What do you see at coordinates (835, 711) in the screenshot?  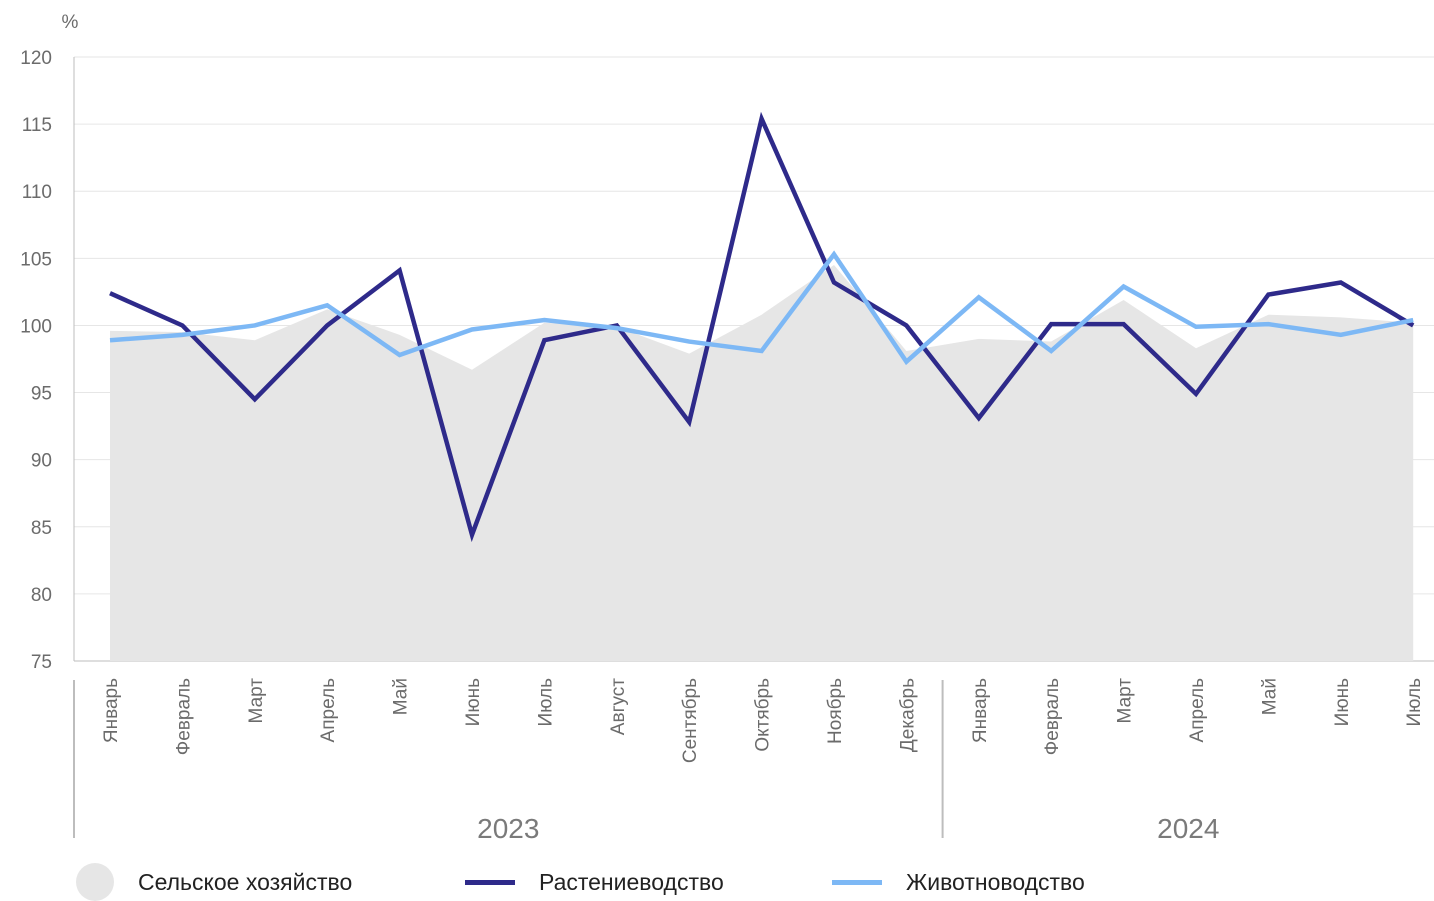 I see `x-category-label: Ноябрь` at bounding box center [835, 711].